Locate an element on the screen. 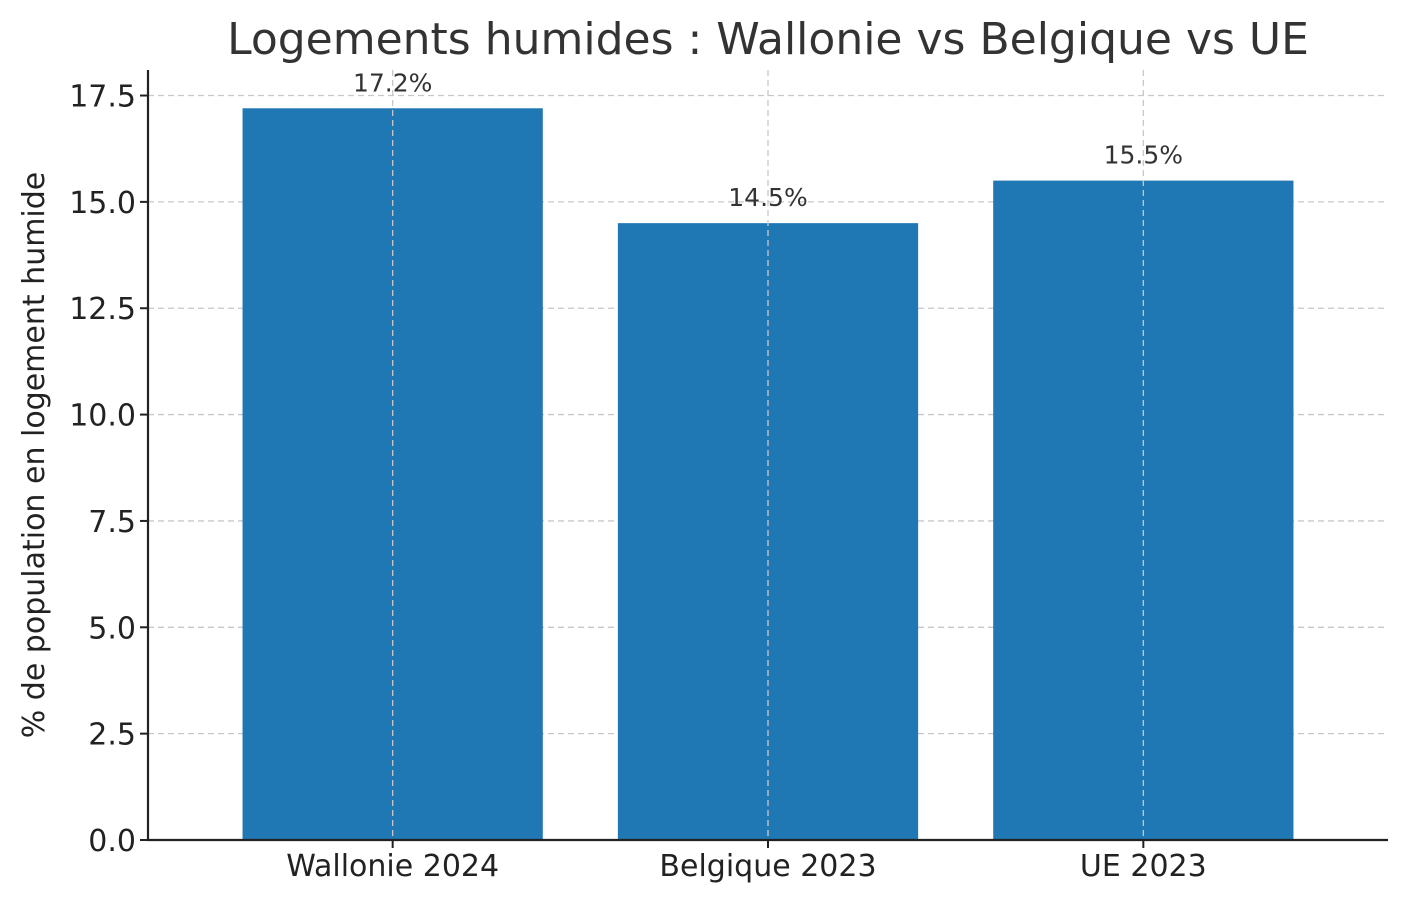 The width and height of the screenshot is (1408, 903). x-tick-label: Wallonie 2024 is located at coordinates (392, 866).